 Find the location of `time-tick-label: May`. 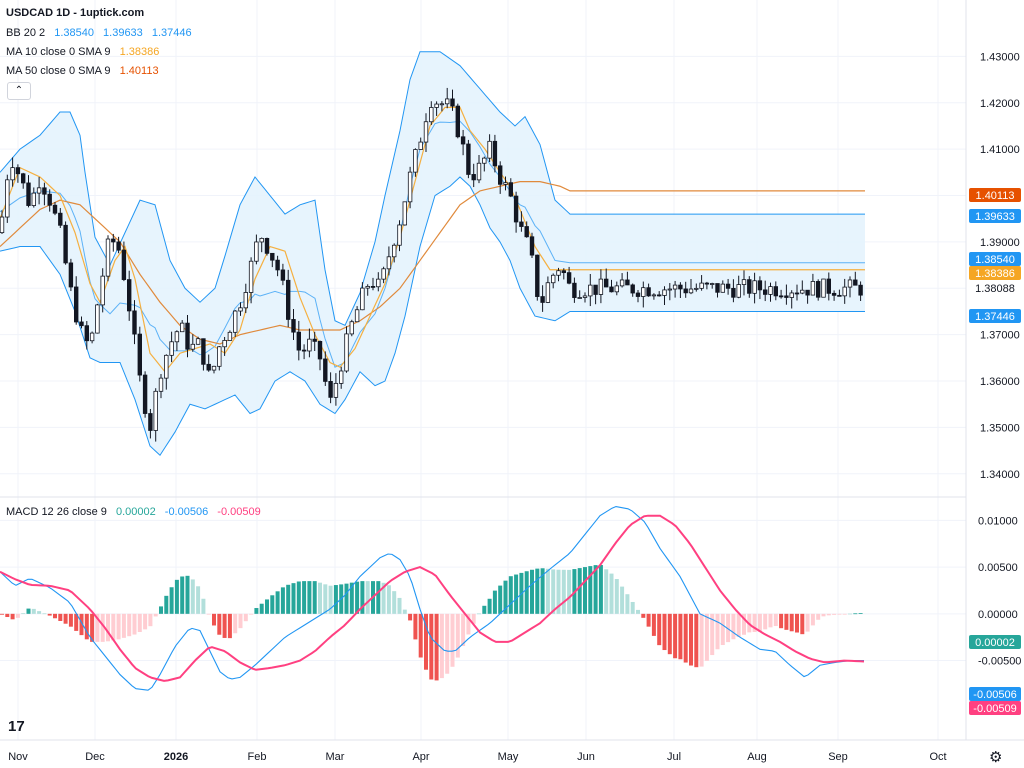

time-tick-label: May is located at coordinates (508, 757).